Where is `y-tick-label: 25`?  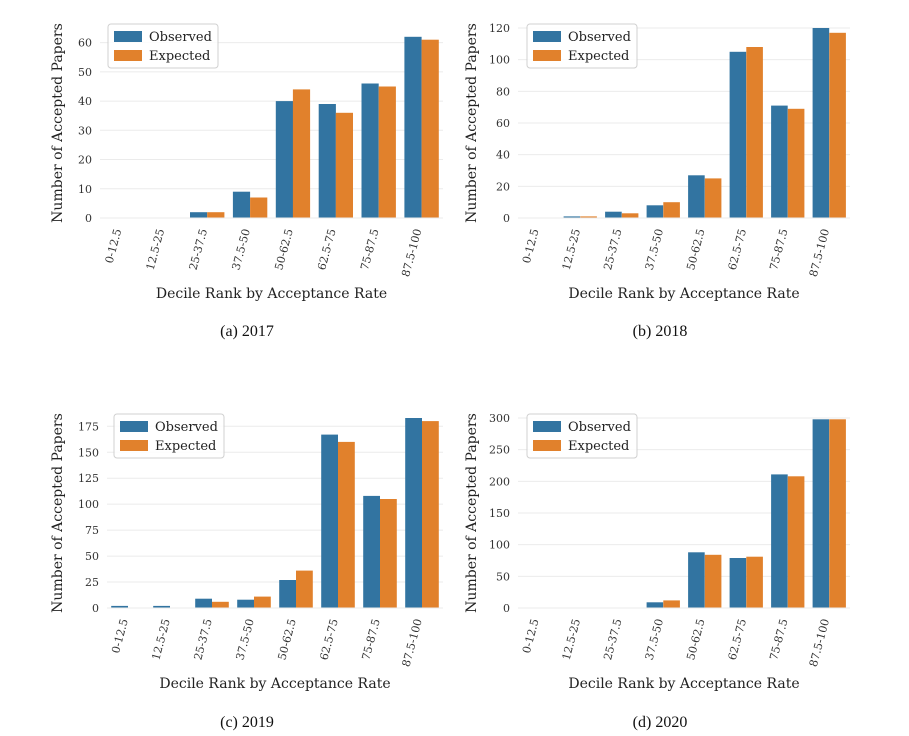
y-tick-label: 25 is located at coordinates (92, 582).